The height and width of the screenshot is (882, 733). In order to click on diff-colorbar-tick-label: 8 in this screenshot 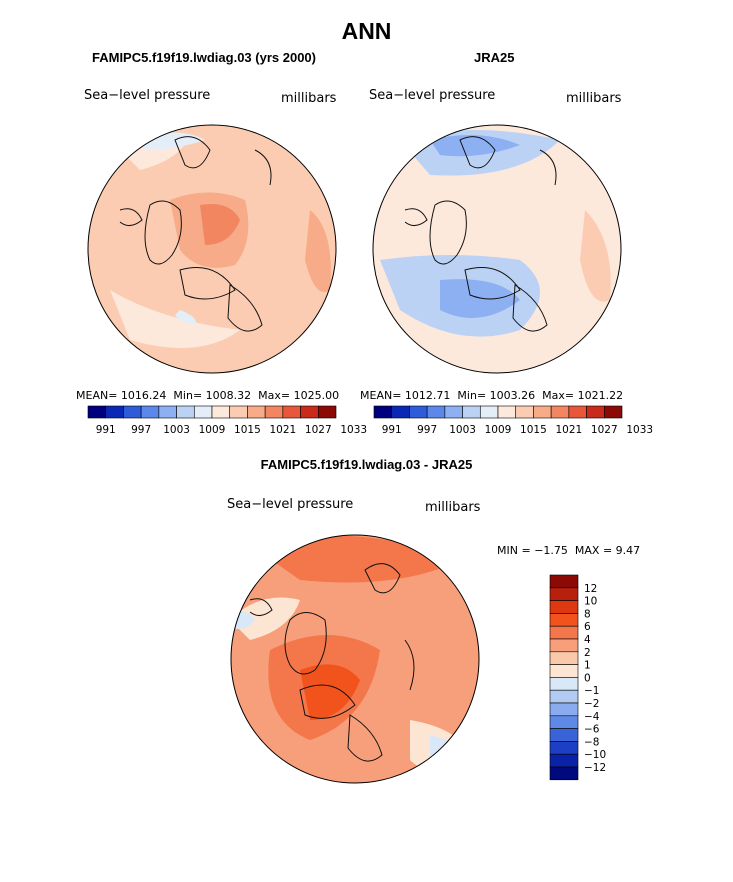, I will do `click(587, 614)`.